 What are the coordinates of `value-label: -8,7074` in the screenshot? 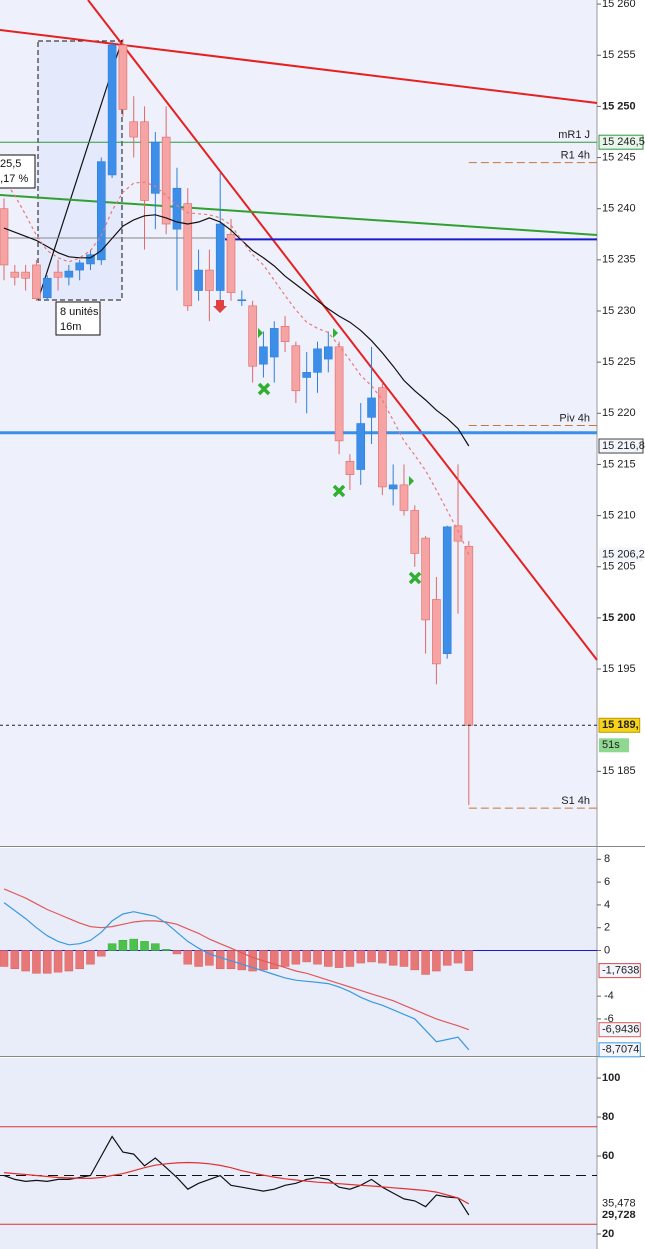 It's located at (620, 1050).